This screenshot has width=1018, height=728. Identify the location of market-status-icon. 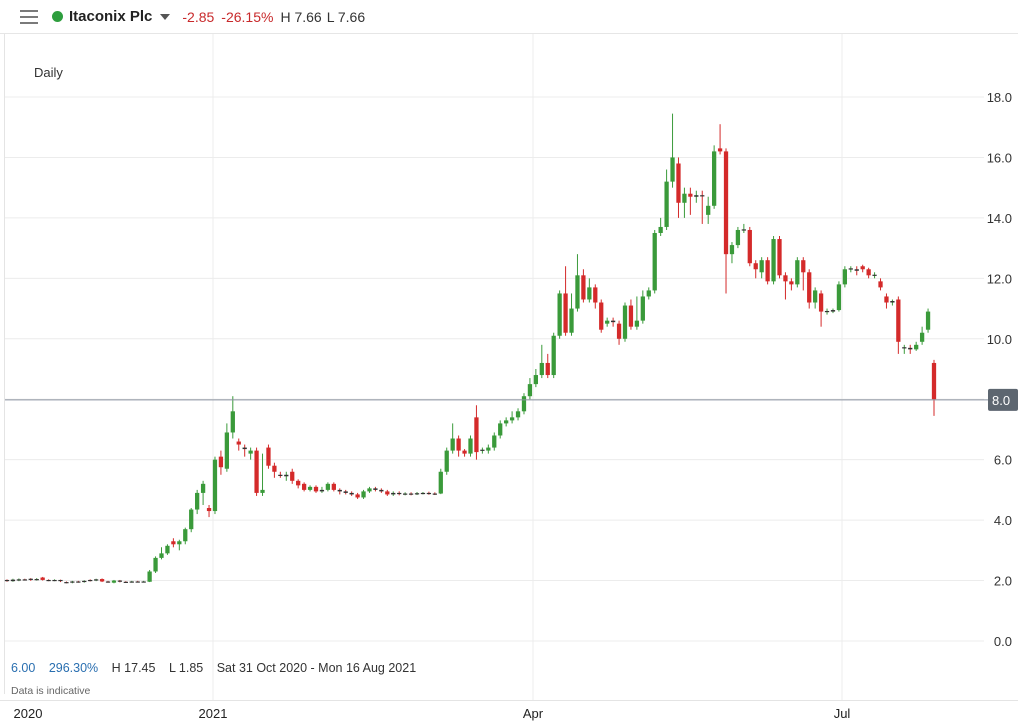
(57, 16).